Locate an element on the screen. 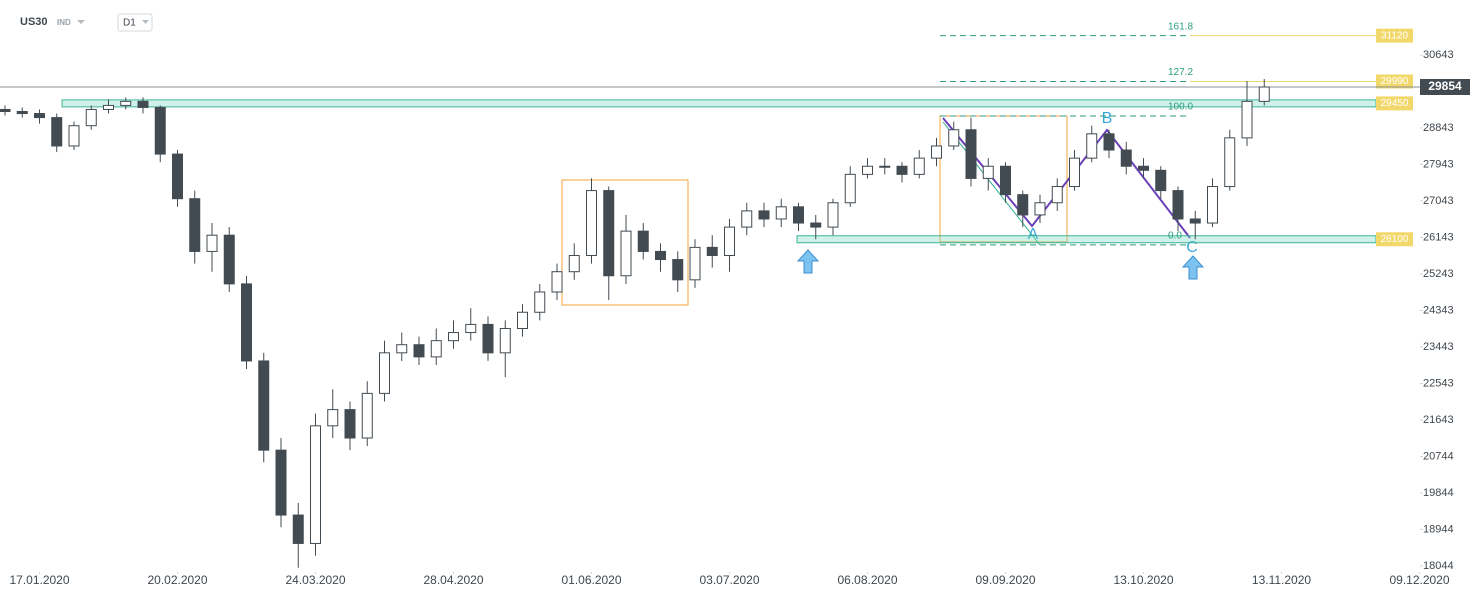  price-tag-label: 26100 is located at coordinates (1395, 239).